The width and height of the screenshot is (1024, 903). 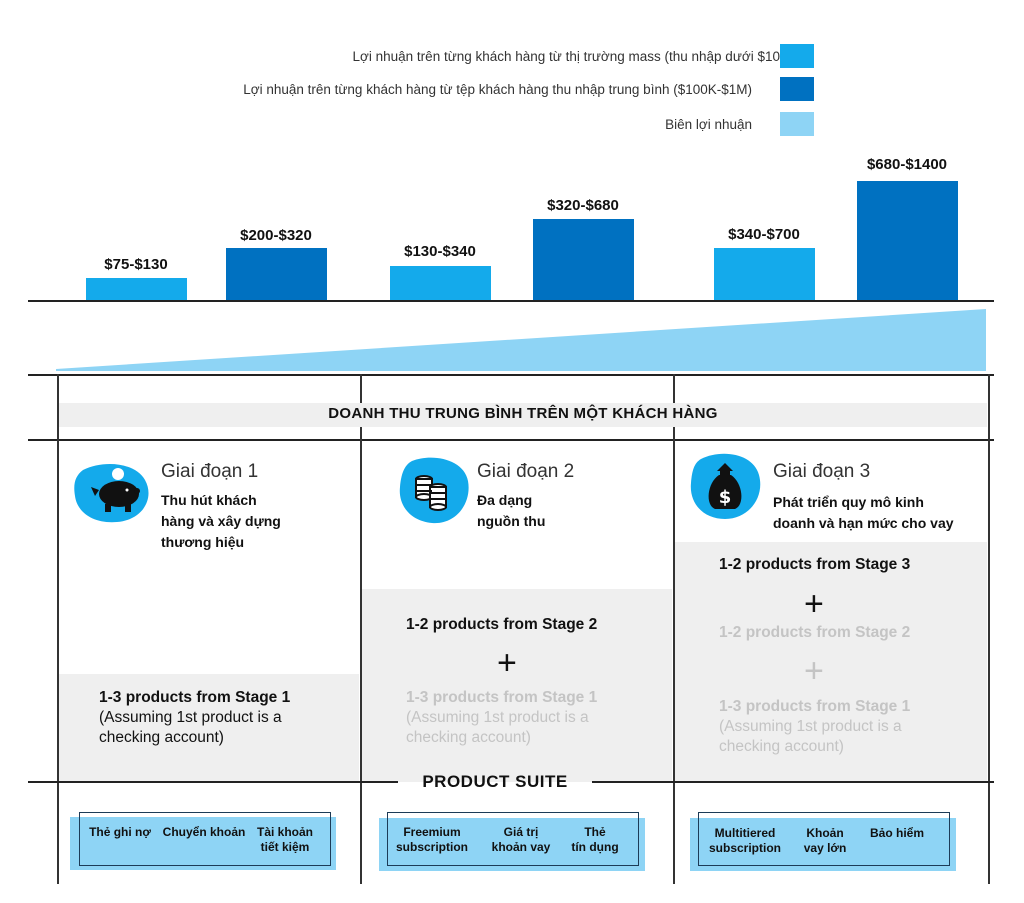 I want to click on suite-item: Thẻ tín dụng, so click(x=595, y=839).